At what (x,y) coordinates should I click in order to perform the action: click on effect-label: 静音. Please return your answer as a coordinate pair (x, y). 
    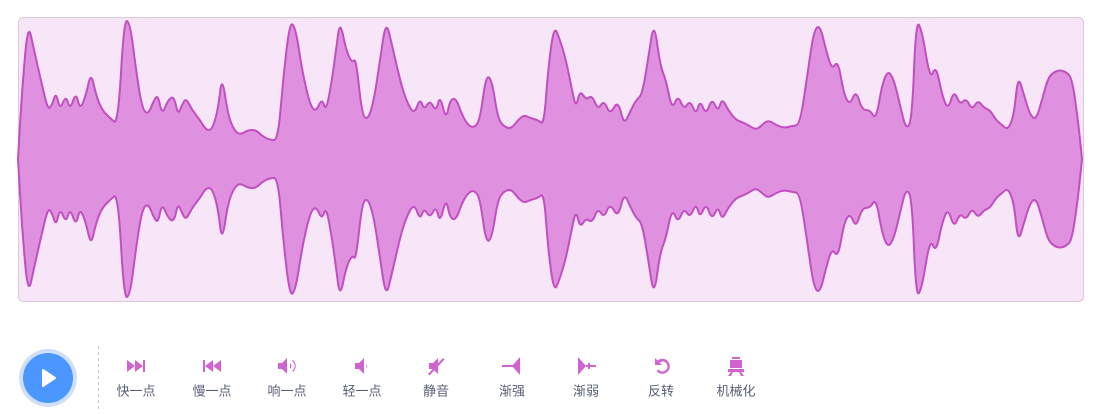
    Looking at the image, I should click on (436, 392).